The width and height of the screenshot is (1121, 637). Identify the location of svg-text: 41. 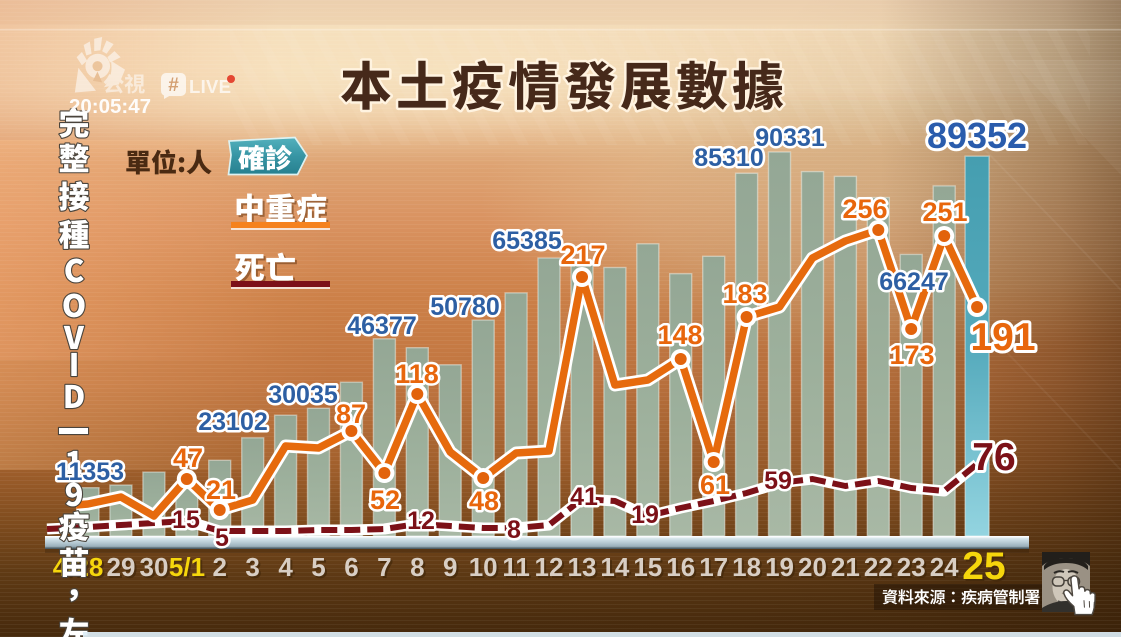
(584, 497).